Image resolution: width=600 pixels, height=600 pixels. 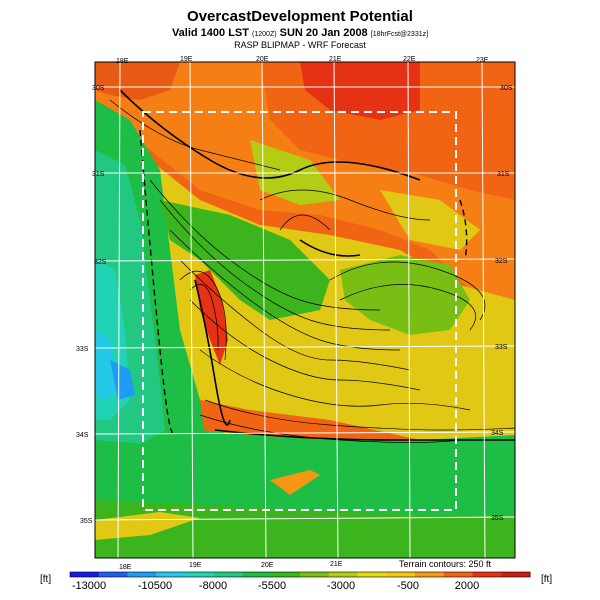 I want to click on lat-label-left: 31S, so click(x=98, y=174).